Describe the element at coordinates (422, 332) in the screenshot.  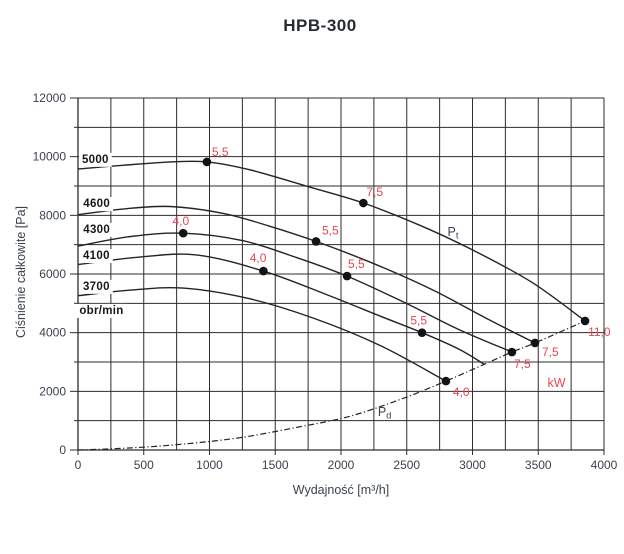
I see `power-point-4100-5,5` at that location.